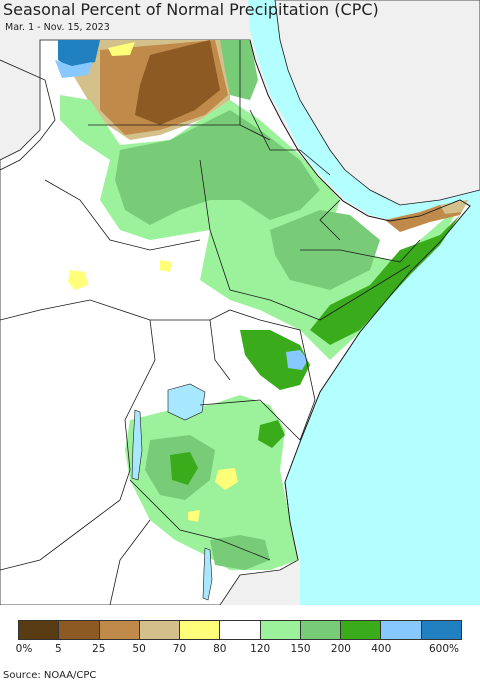  Describe the element at coordinates (217, 167) in the screenshot. I see `green-med-sudan` at that location.